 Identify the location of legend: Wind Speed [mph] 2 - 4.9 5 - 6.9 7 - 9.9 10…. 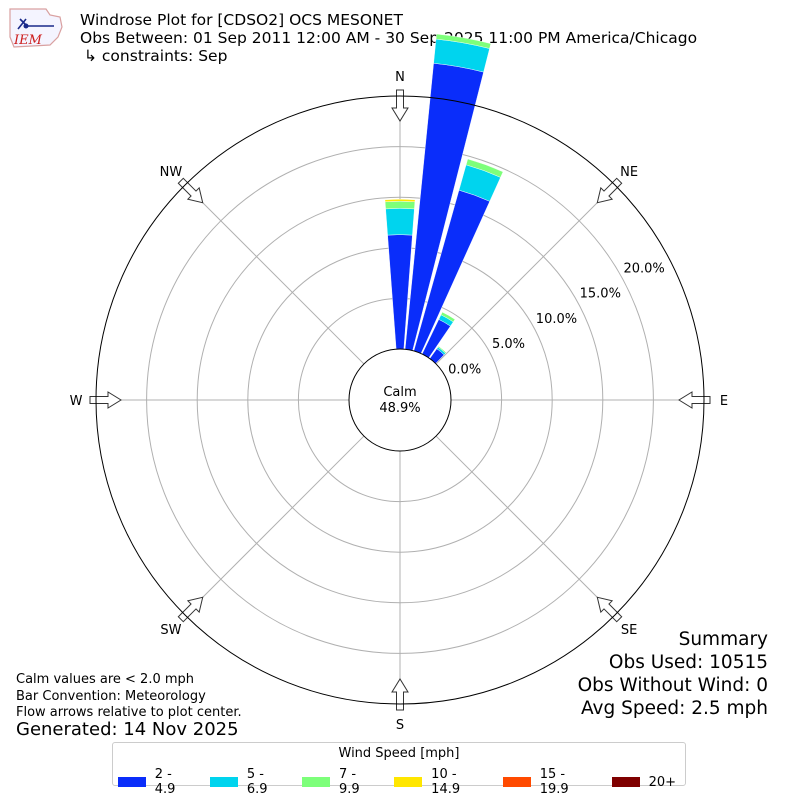
(399, 769).